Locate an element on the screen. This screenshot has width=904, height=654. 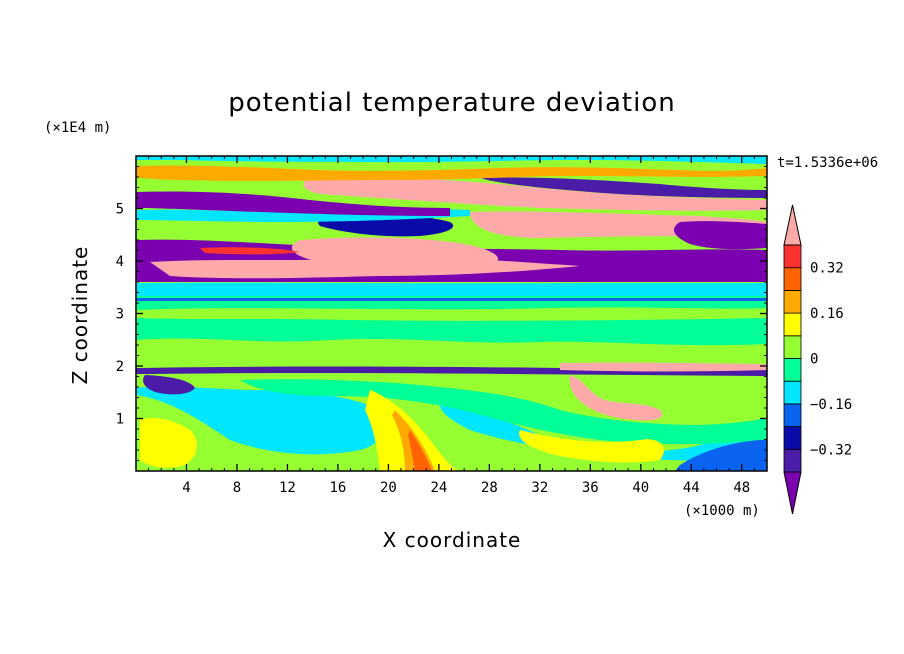
cyan-band-3_5km is located at coordinates (451, 289).